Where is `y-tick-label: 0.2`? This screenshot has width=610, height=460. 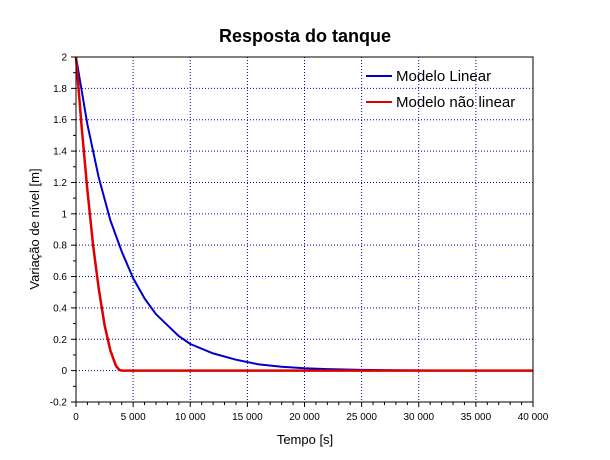
y-tick-label: 0.2 is located at coordinates (60, 340).